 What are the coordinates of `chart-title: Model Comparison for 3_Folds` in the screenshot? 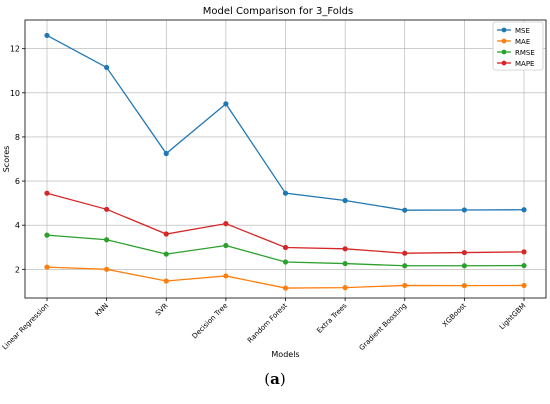 It's located at (278, 11).